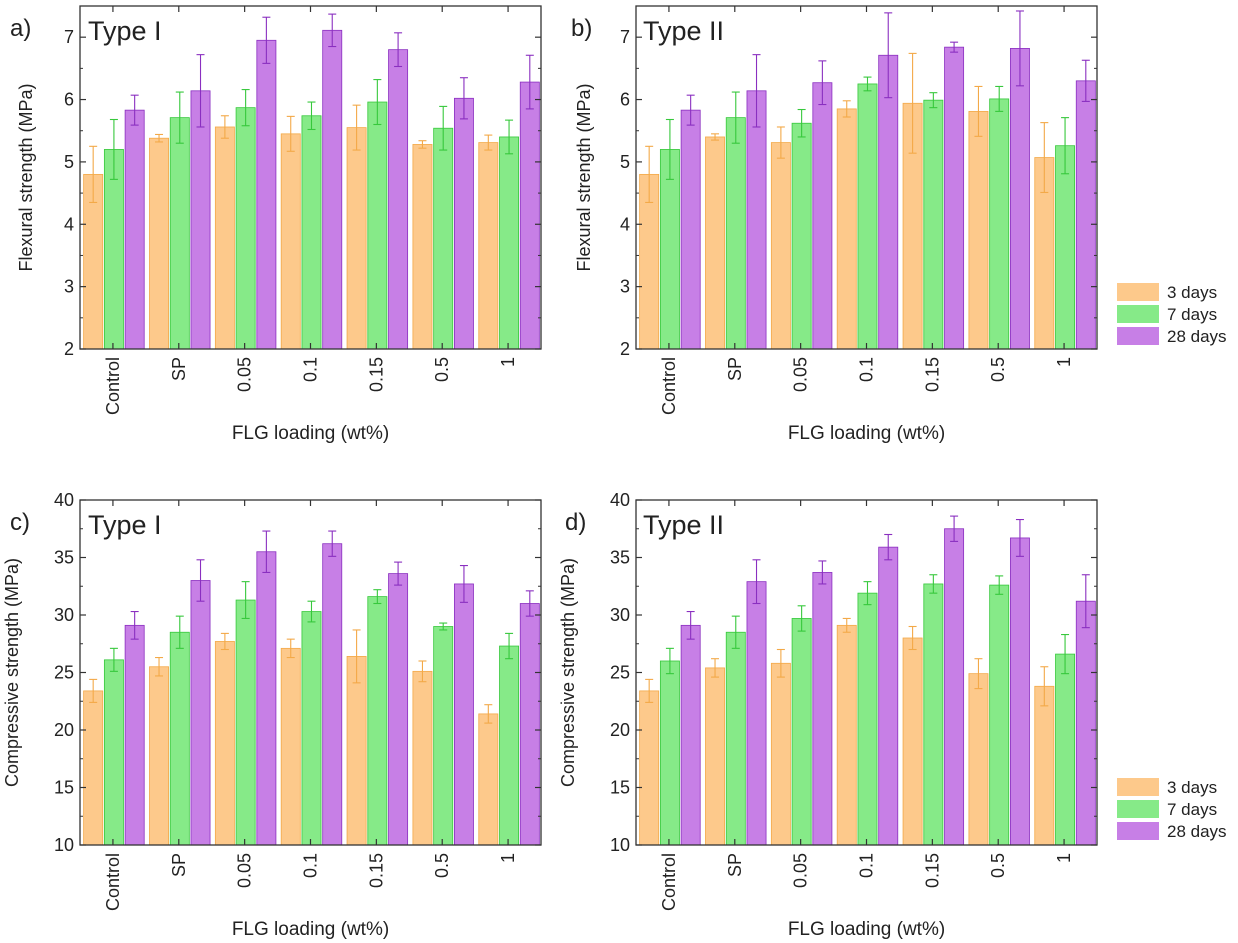  I want to click on y-tick-label: 35, so click(64, 558).